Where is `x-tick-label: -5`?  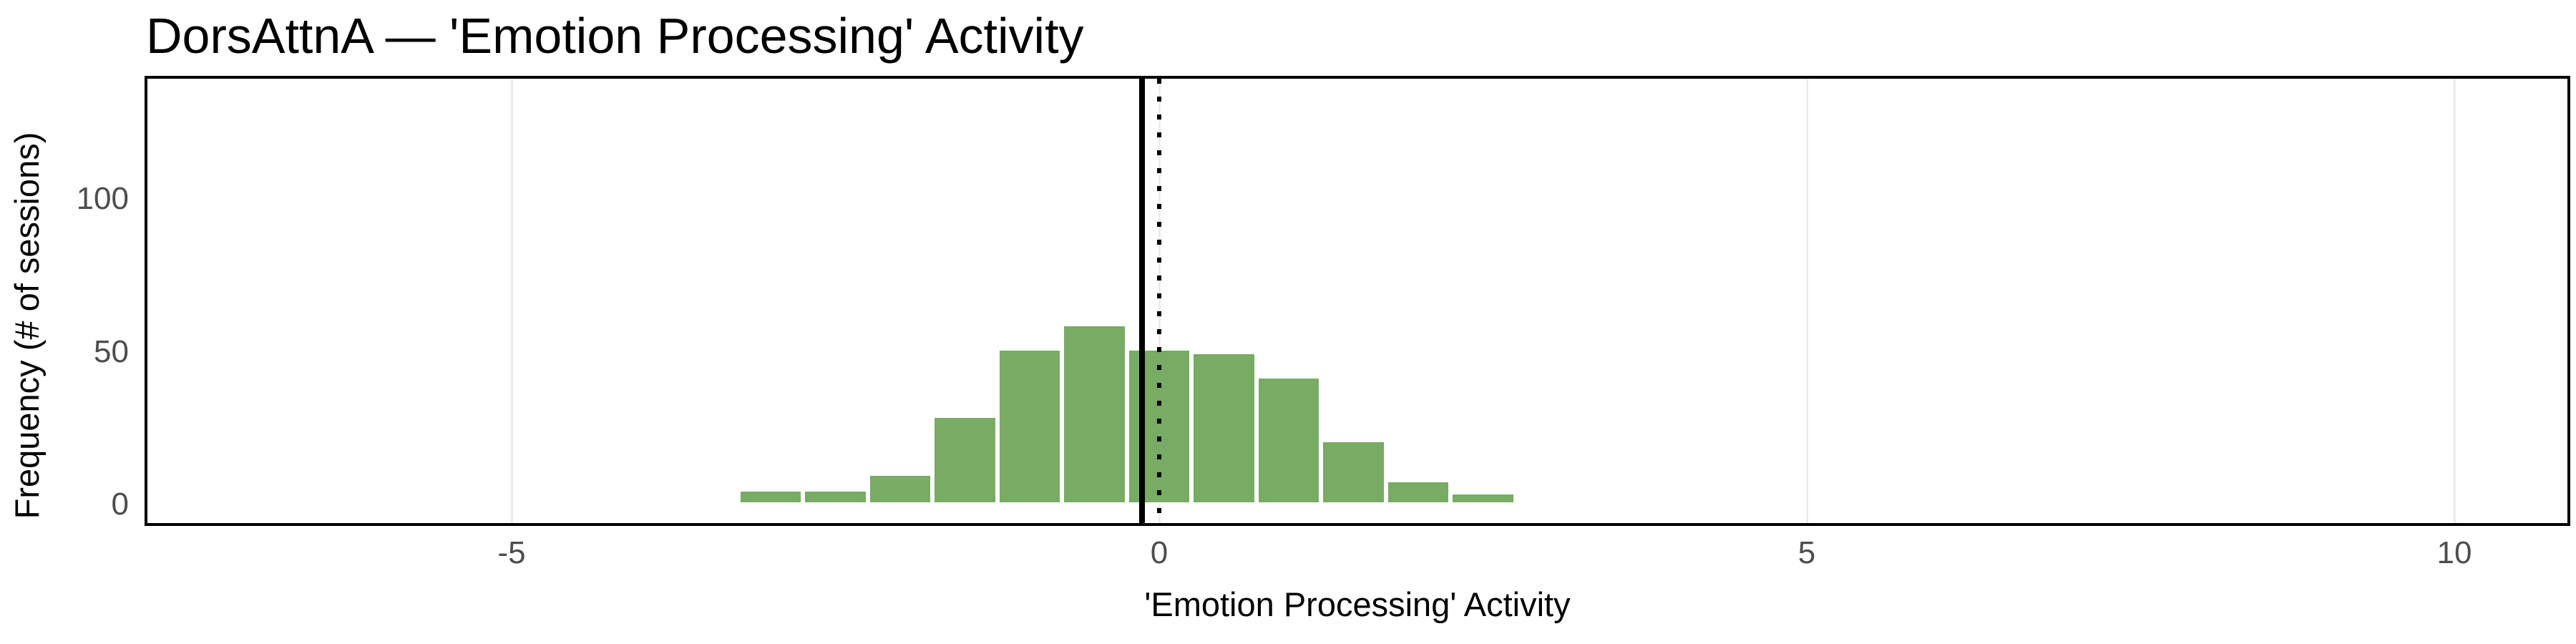
x-tick-label: -5 is located at coordinates (511, 552).